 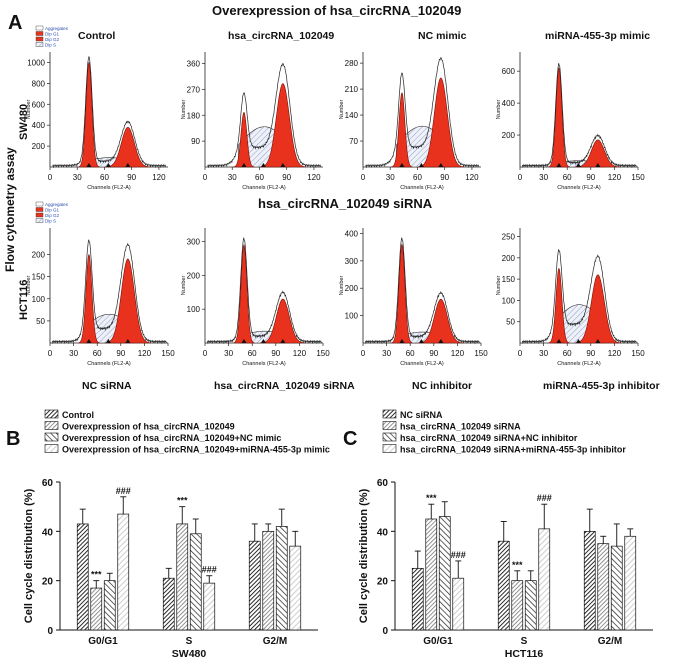 What do you see at coordinates (50, 631) in the screenshot?
I see `bar-y-tick-label: 0` at bounding box center [50, 631].